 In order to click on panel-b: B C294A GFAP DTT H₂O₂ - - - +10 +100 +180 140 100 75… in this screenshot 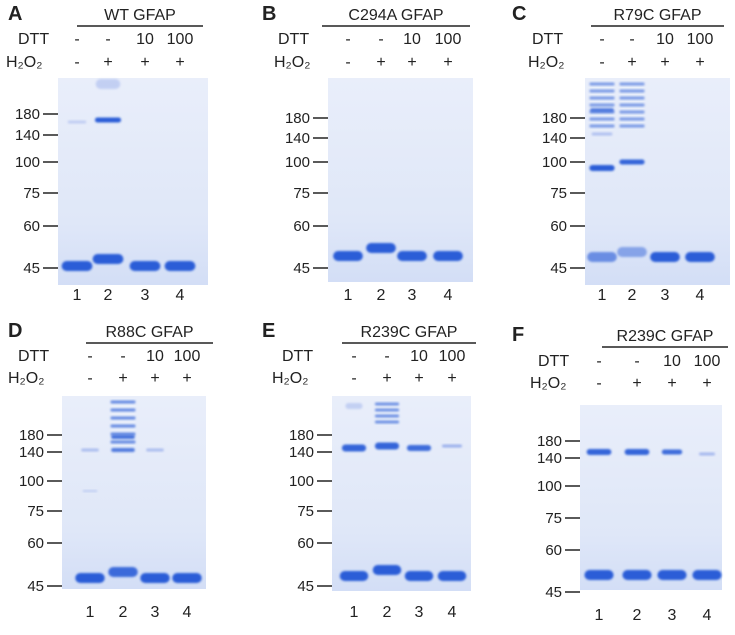, I will do `click(367, 153)`.